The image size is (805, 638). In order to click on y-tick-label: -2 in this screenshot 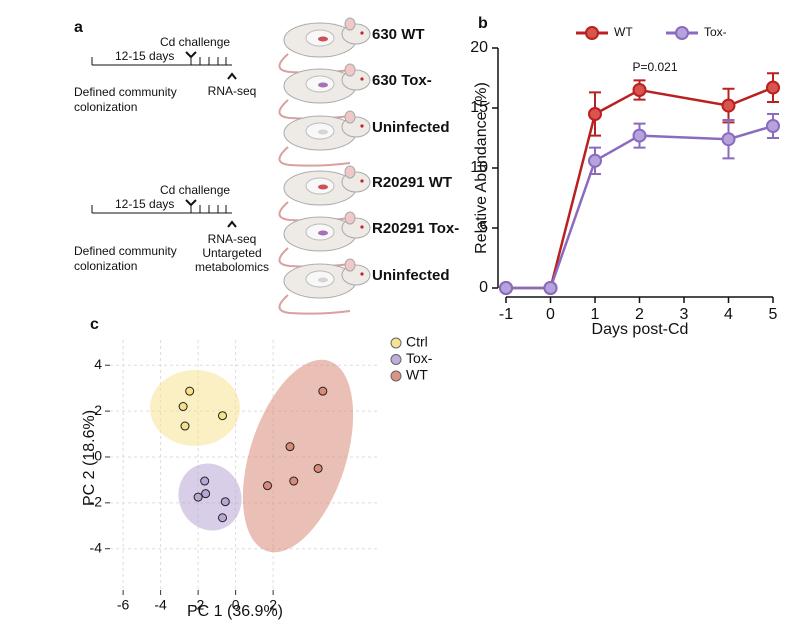, I will do `click(96, 502)`.